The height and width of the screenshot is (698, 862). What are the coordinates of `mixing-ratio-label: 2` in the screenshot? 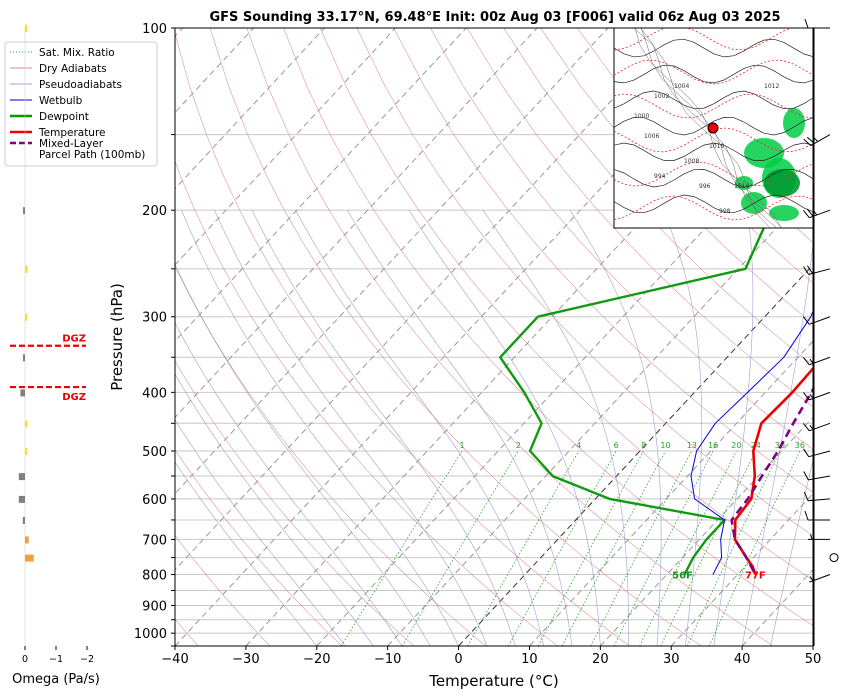 It's located at (518, 445).